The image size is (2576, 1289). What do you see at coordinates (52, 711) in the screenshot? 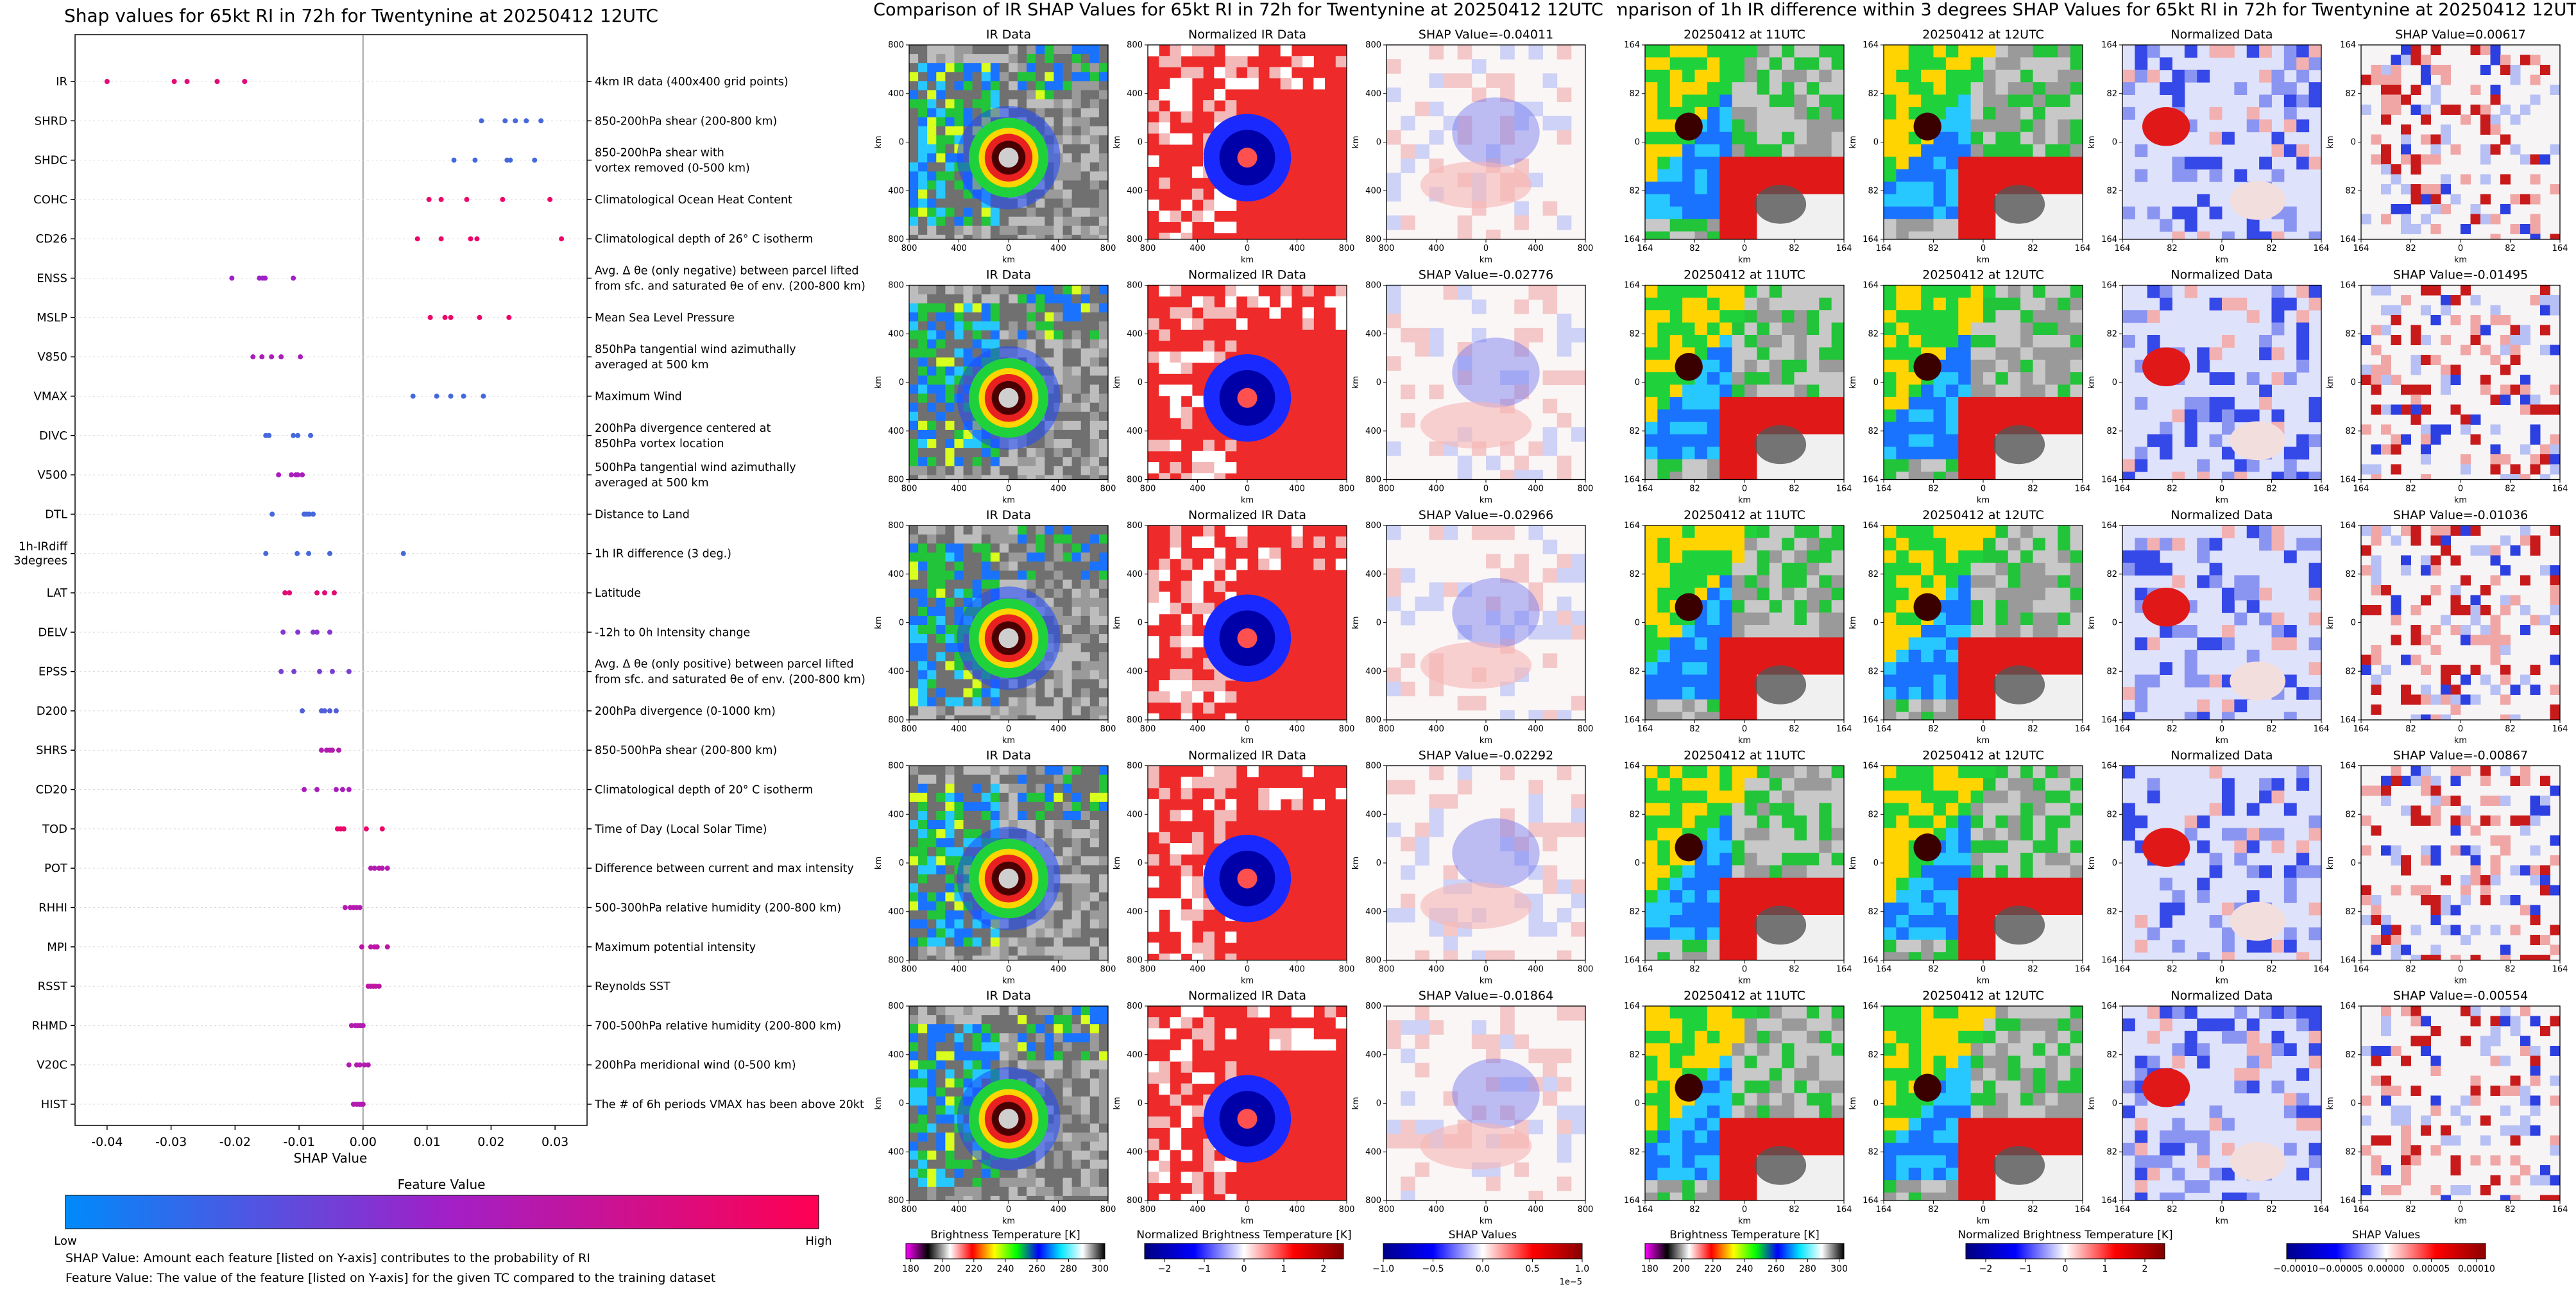
I see `feature-name-label: D200` at bounding box center [52, 711].